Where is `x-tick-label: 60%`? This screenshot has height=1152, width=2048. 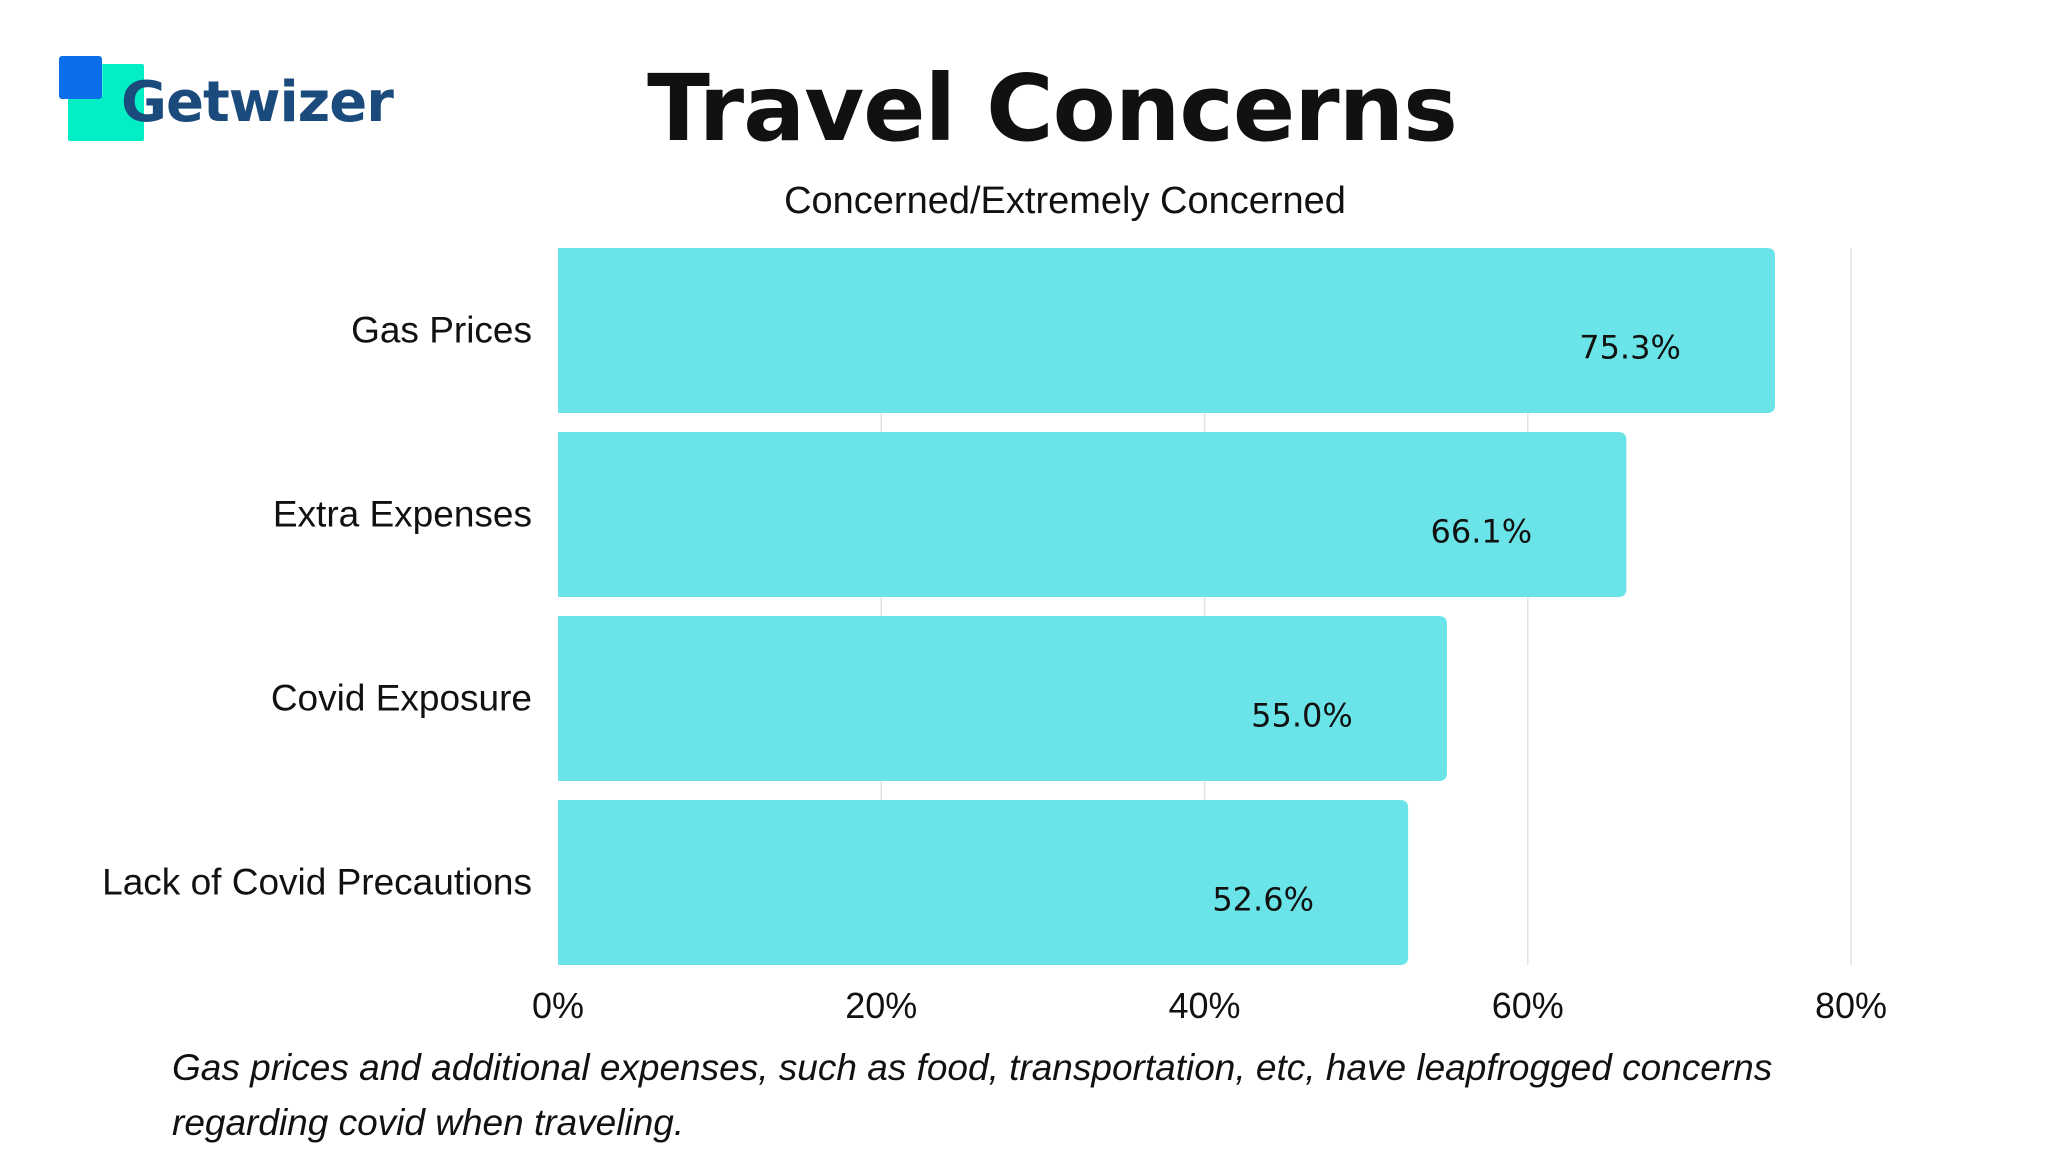
x-tick-label: 60% is located at coordinates (1528, 1005).